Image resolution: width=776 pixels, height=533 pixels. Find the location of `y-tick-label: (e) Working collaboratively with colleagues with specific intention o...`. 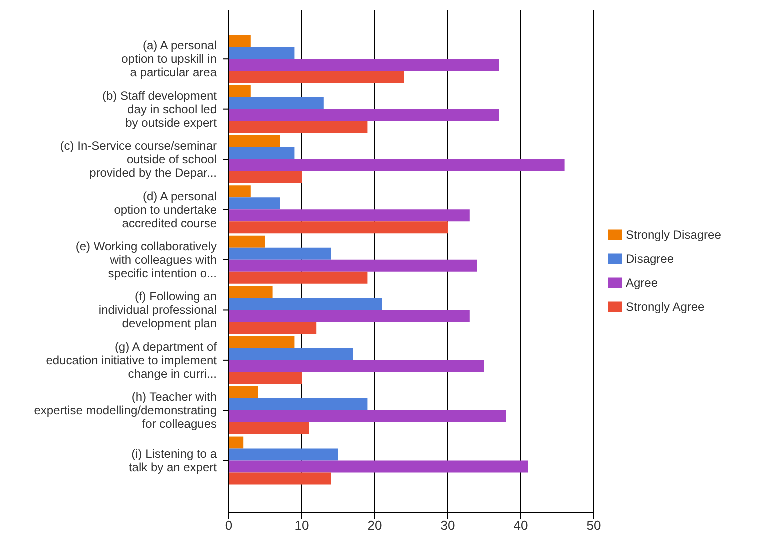

y-tick-label: (e) Working collaboratively with colleagues with specific intention o... is located at coordinates (146, 260).